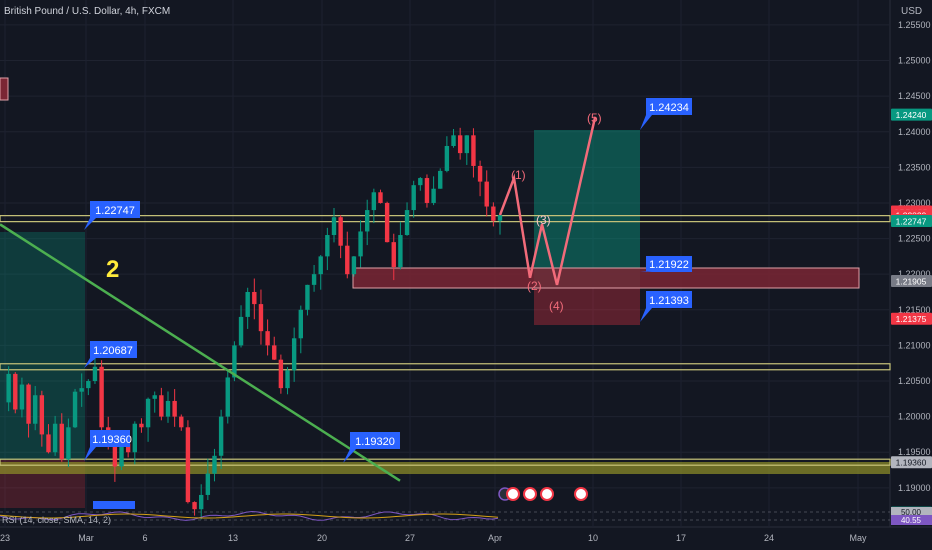 This screenshot has height=550, width=932. I want to click on wave-label-1: (1), so click(518, 175).